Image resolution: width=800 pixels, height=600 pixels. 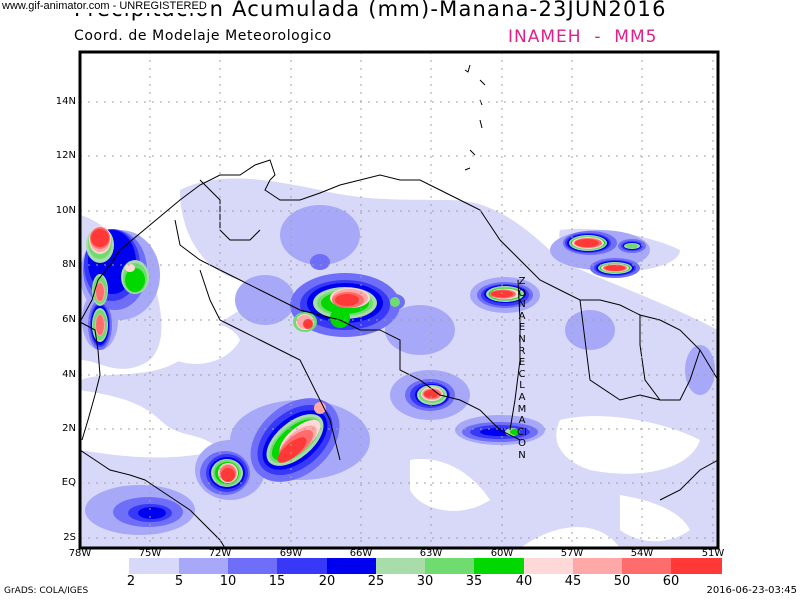 I want to click on lon-label: 69W, so click(x=291, y=553).